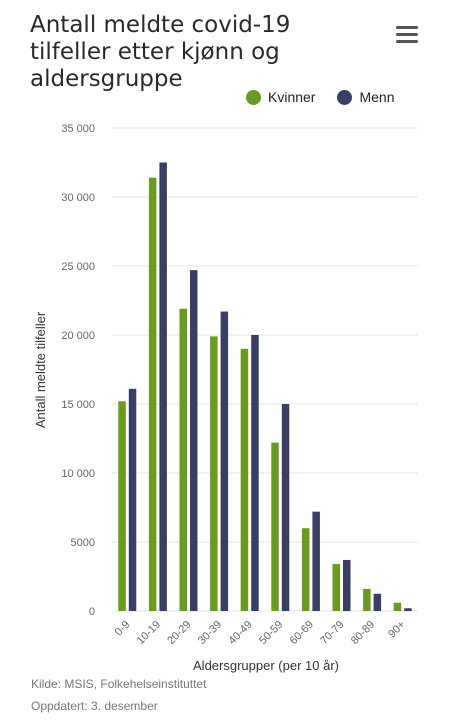  I want to click on y-tick-label: 10 000, so click(78, 474).